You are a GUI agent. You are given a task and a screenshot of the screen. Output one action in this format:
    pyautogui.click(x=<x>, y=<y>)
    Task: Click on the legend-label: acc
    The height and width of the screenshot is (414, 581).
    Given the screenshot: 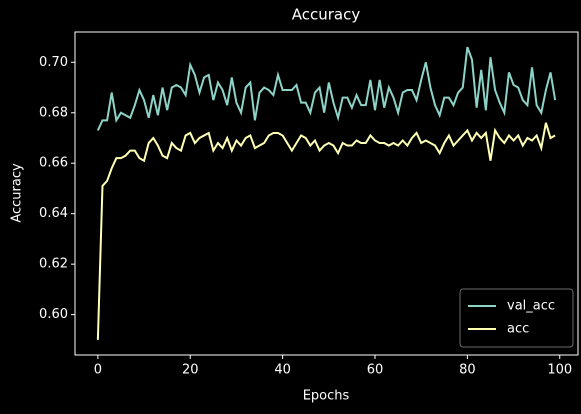 What is the action you would take?
    pyautogui.click(x=518, y=329)
    